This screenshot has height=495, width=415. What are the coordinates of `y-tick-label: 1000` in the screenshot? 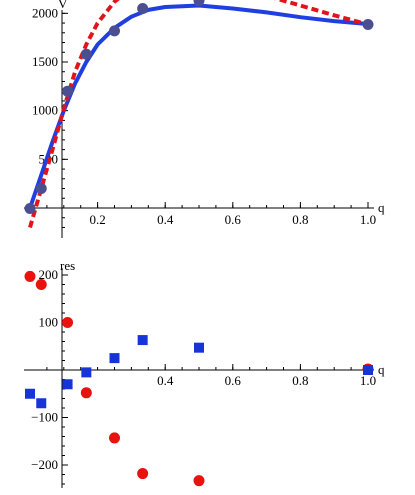 It's located at (45, 110).